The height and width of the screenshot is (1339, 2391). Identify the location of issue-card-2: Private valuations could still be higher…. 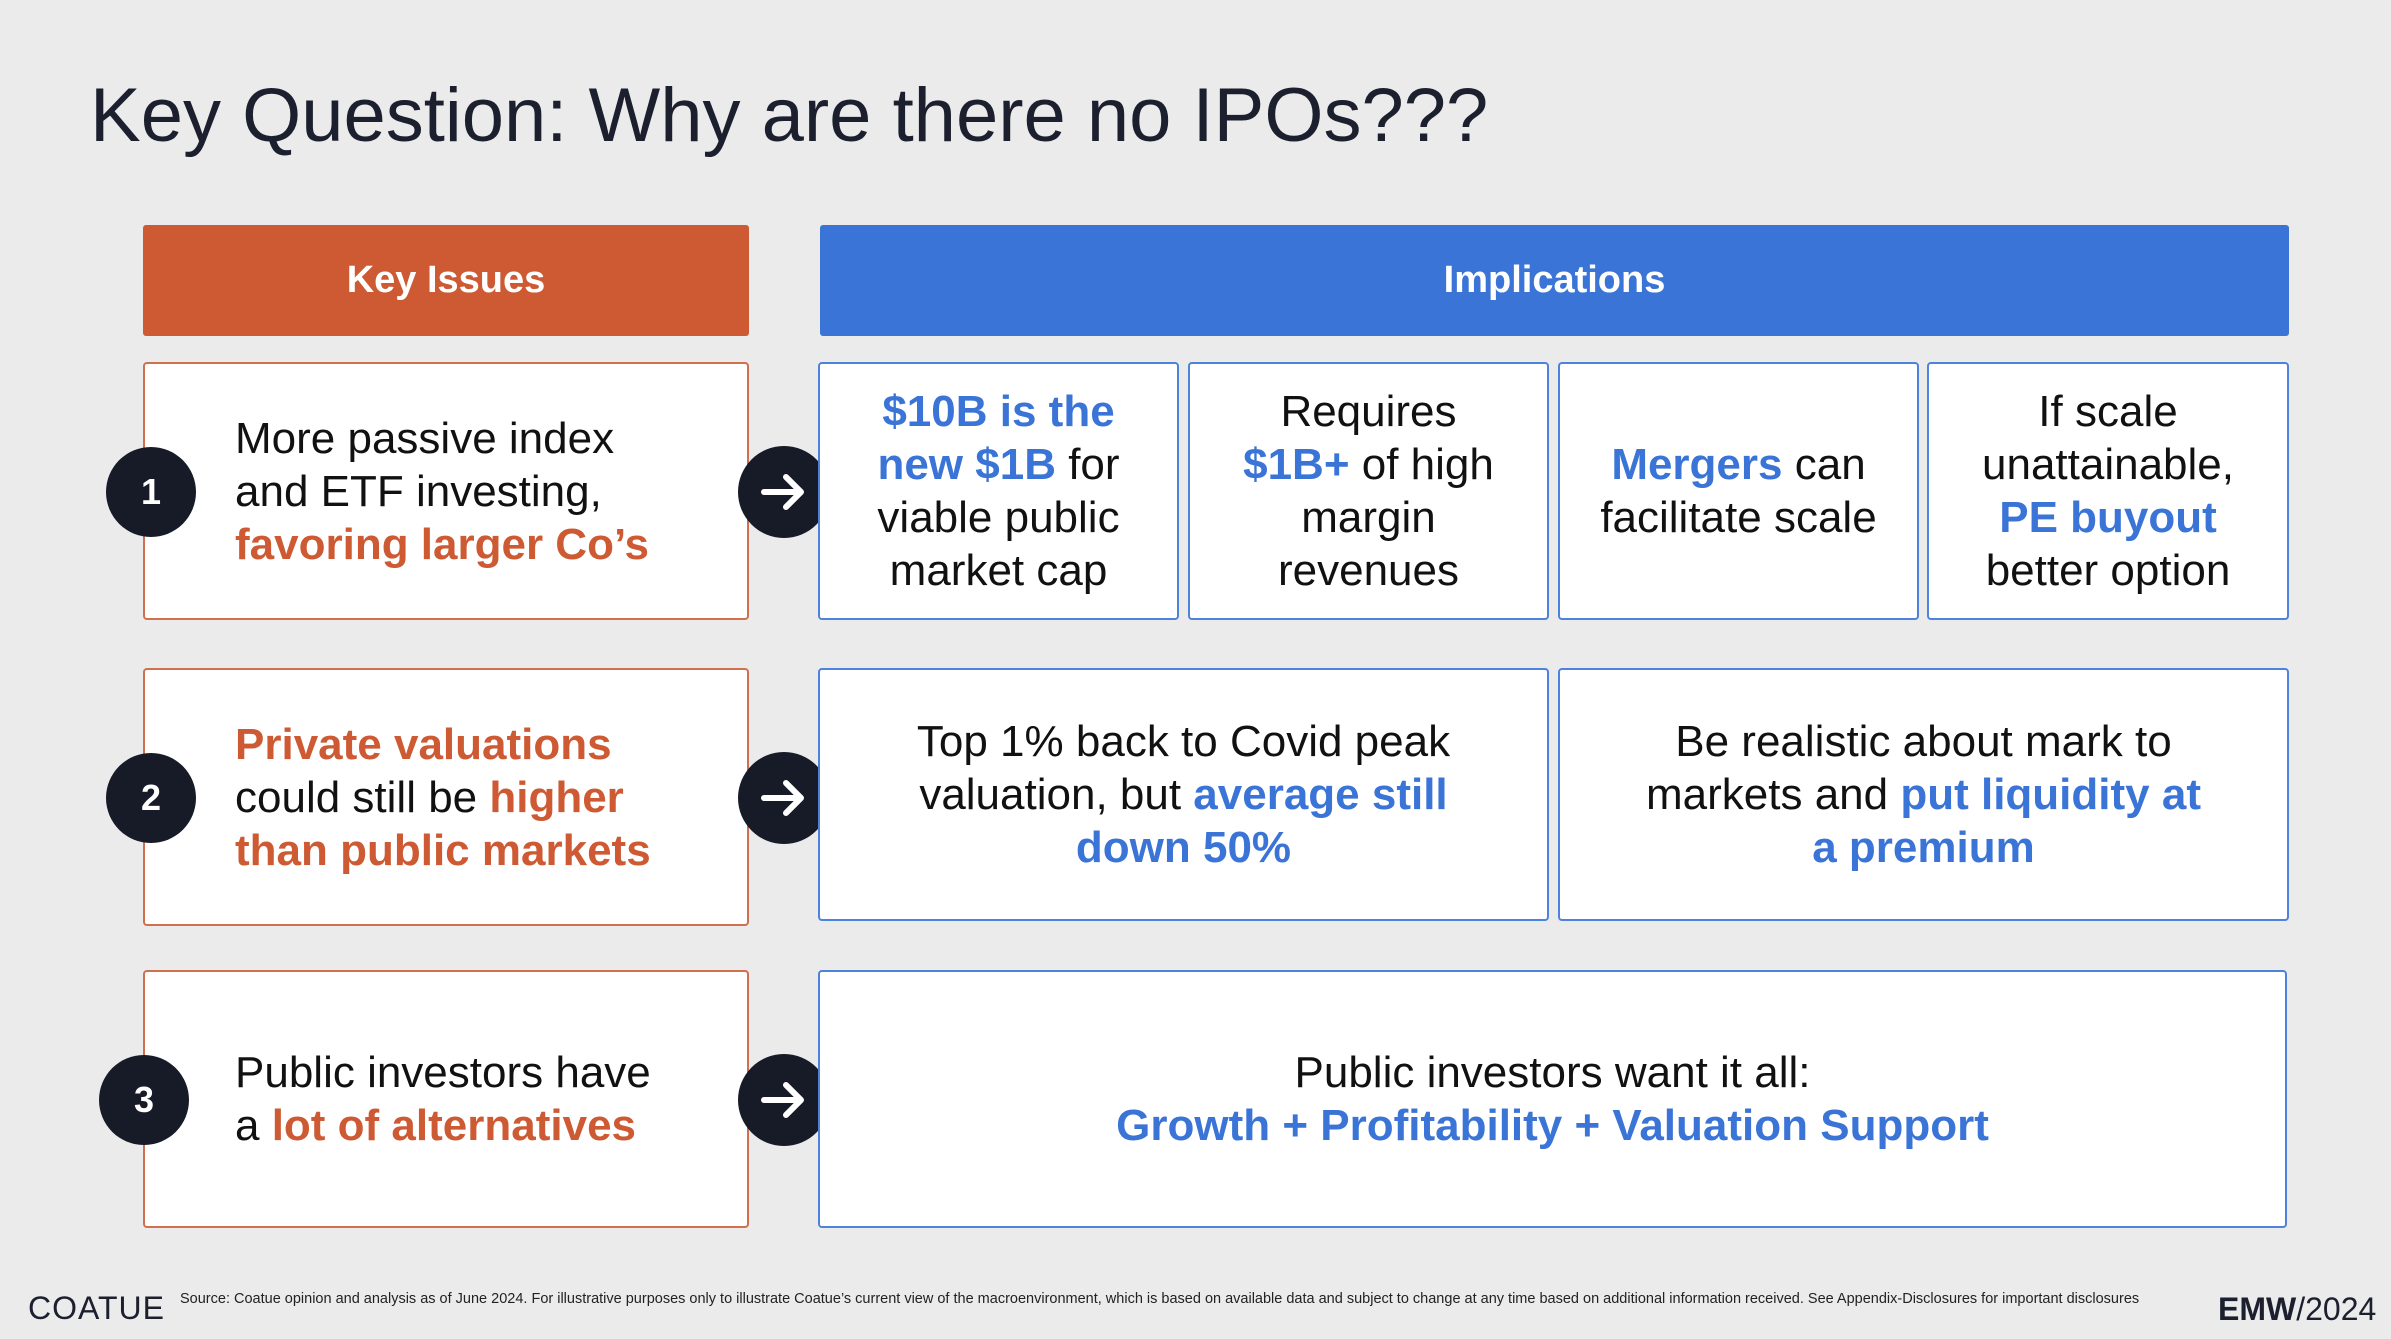
(446, 797).